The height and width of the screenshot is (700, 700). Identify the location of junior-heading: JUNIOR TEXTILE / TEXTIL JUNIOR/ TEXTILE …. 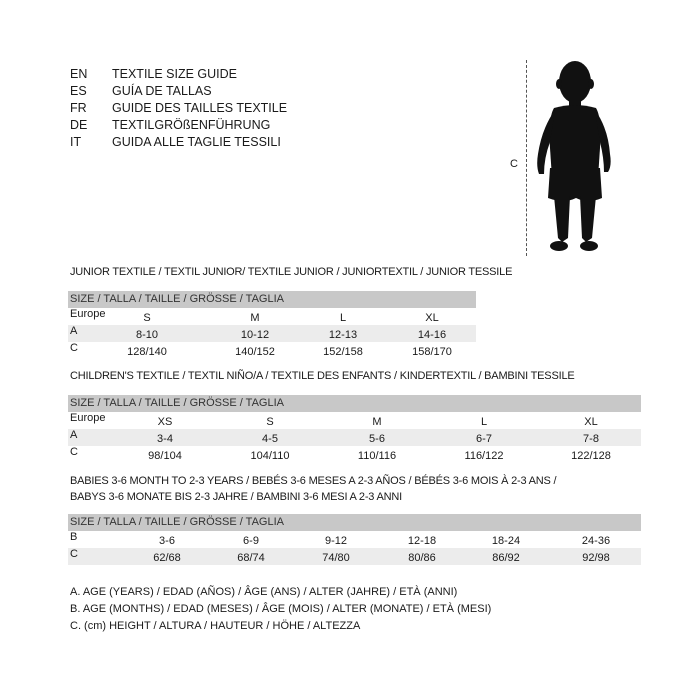
(291, 272).